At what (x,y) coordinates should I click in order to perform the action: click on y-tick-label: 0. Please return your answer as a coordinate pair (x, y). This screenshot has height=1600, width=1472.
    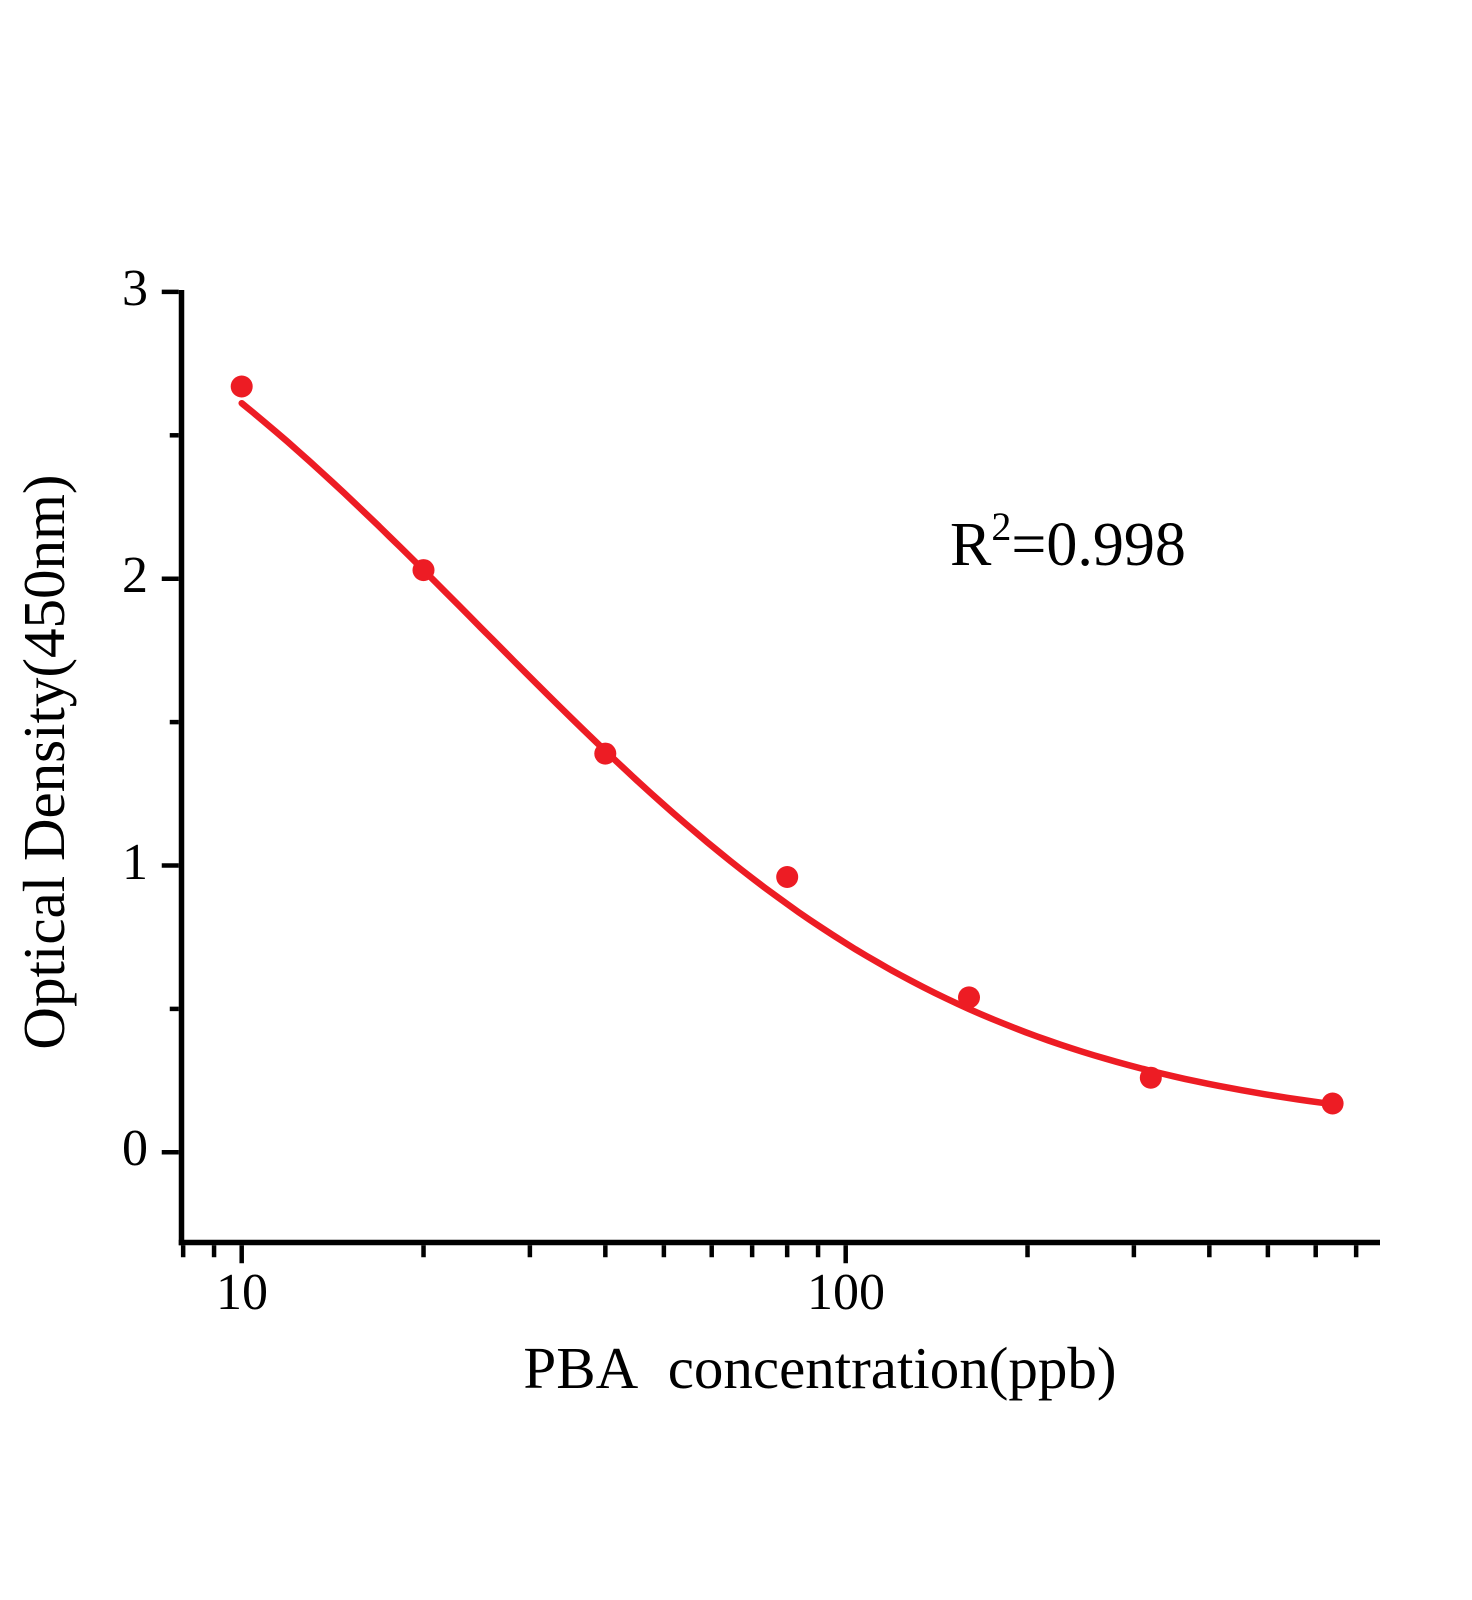
    Looking at the image, I should click on (135, 1148).